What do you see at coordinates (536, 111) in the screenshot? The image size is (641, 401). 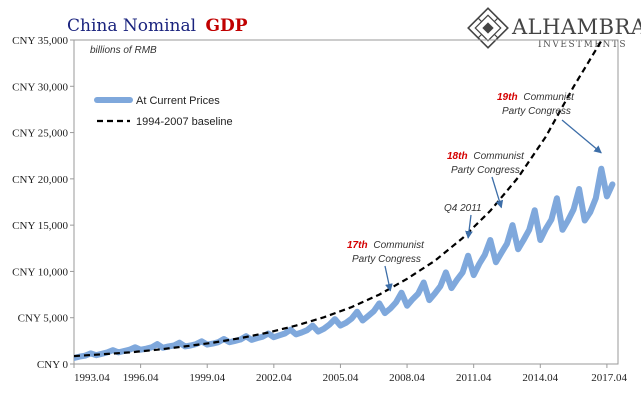 I see `annotation-19th-label-line2: Party Congress` at bounding box center [536, 111].